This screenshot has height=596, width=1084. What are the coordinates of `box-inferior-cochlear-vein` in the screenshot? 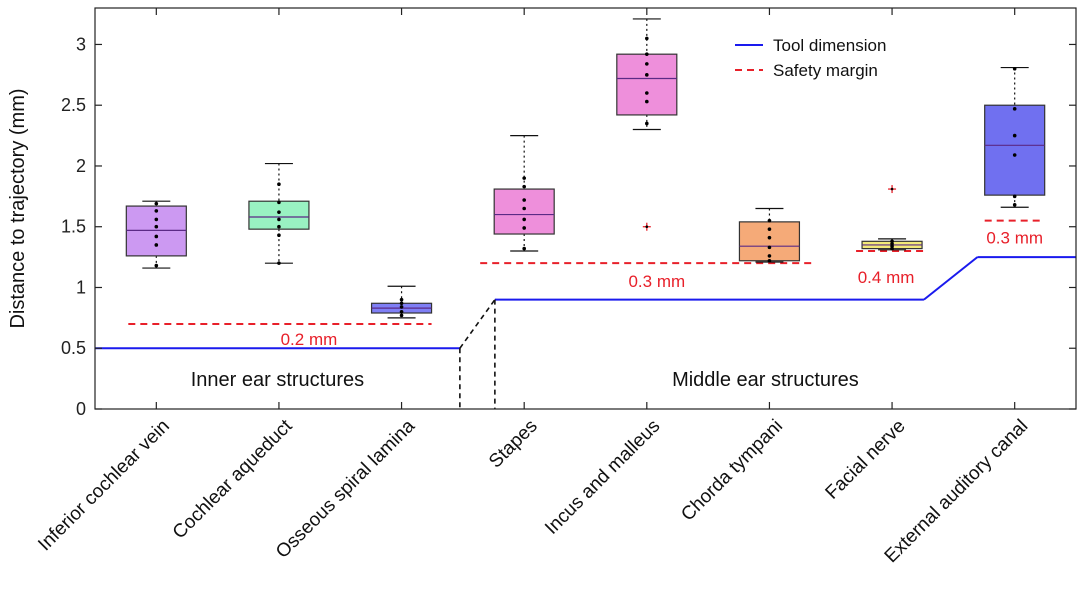 It's located at (156, 234).